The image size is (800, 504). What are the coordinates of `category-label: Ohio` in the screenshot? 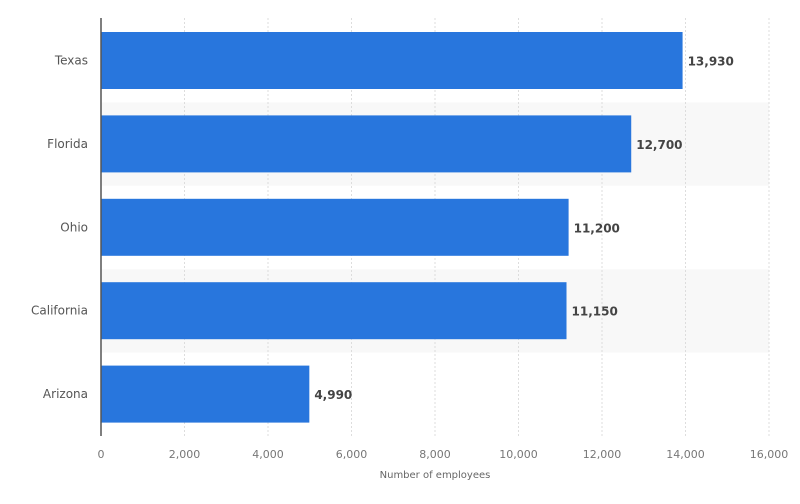 It's located at (74, 227).